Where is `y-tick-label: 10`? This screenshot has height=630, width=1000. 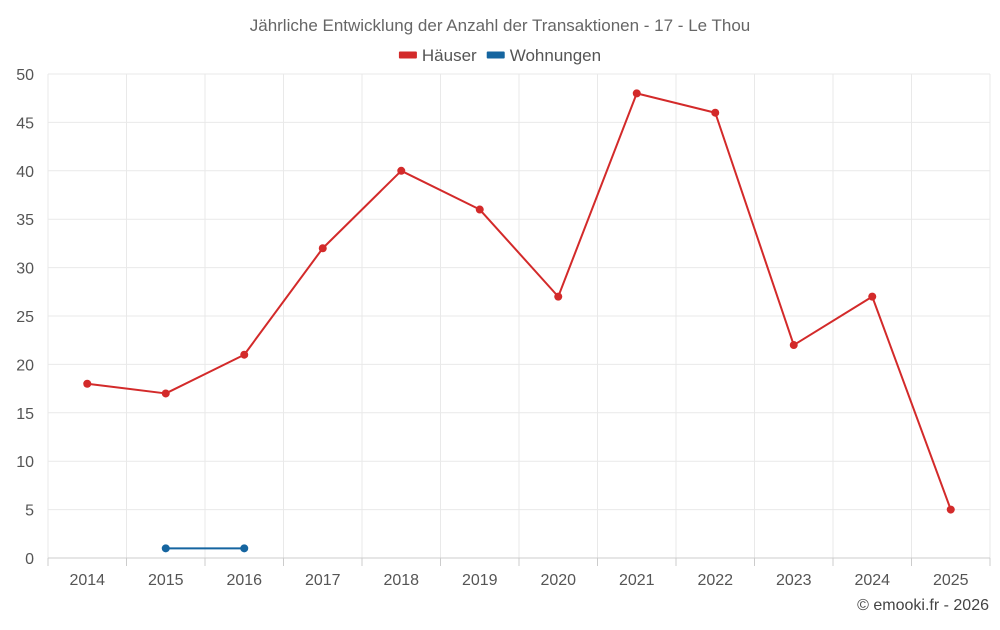 y-tick-label: 10 is located at coordinates (25, 462).